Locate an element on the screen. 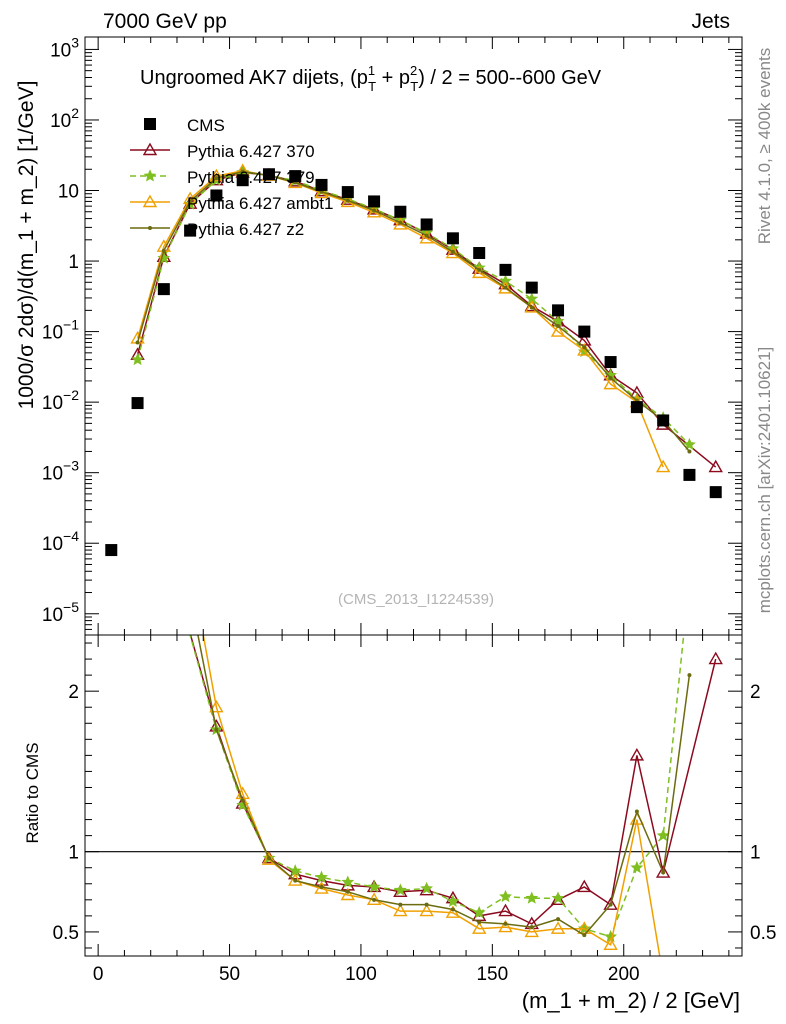 This screenshot has width=786, height=1024. legend-label: Pythia 6.427 370 is located at coordinates (251, 151).